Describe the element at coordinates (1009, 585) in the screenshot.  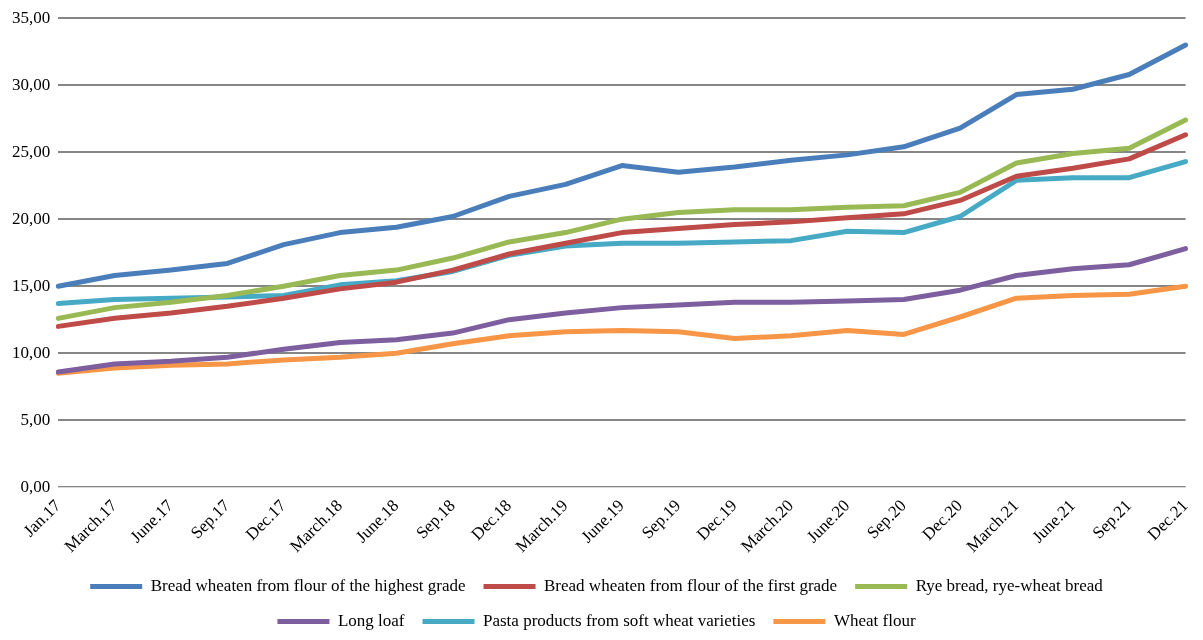
I see `legend-label: Rye bread, rye-wheat bread` at that location.